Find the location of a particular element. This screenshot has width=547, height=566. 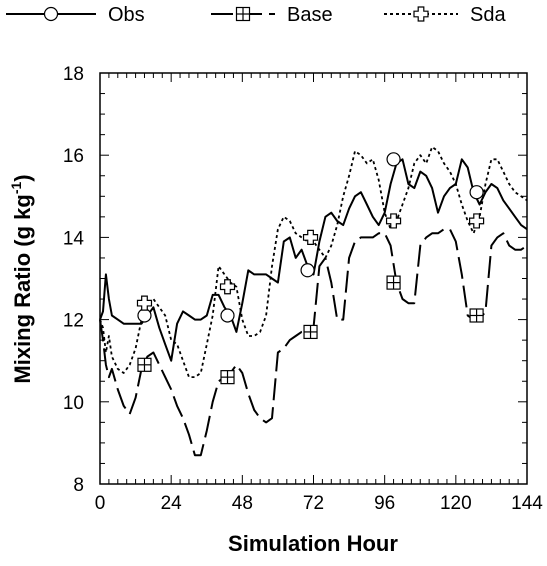

x-tick-label: 96 is located at coordinates (384, 503).